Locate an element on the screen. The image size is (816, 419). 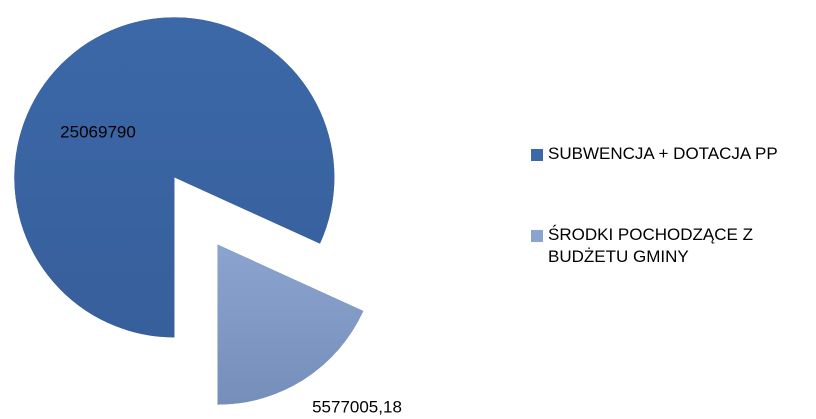
legend-label: SUBWENCJA + DOTACJA PP is located at coordinates (663, 153).